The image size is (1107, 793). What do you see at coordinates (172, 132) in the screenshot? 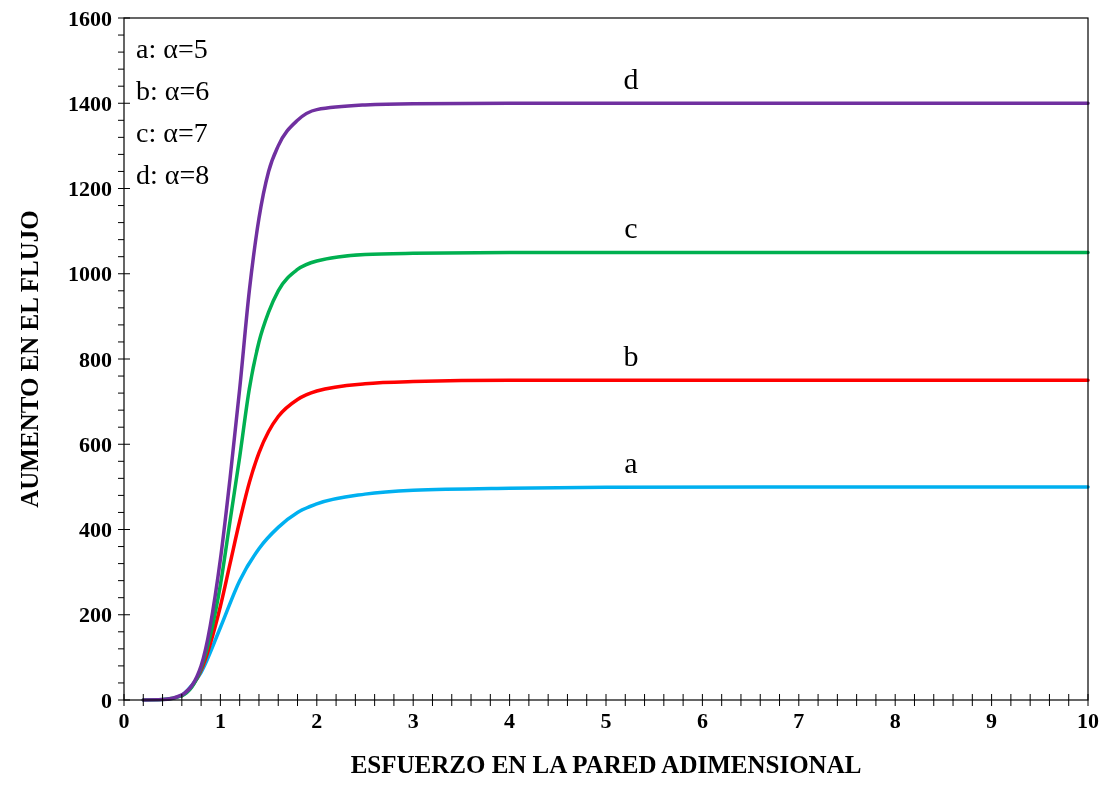
I see `annotation: c: α=7` at bounding box center [172, 132].